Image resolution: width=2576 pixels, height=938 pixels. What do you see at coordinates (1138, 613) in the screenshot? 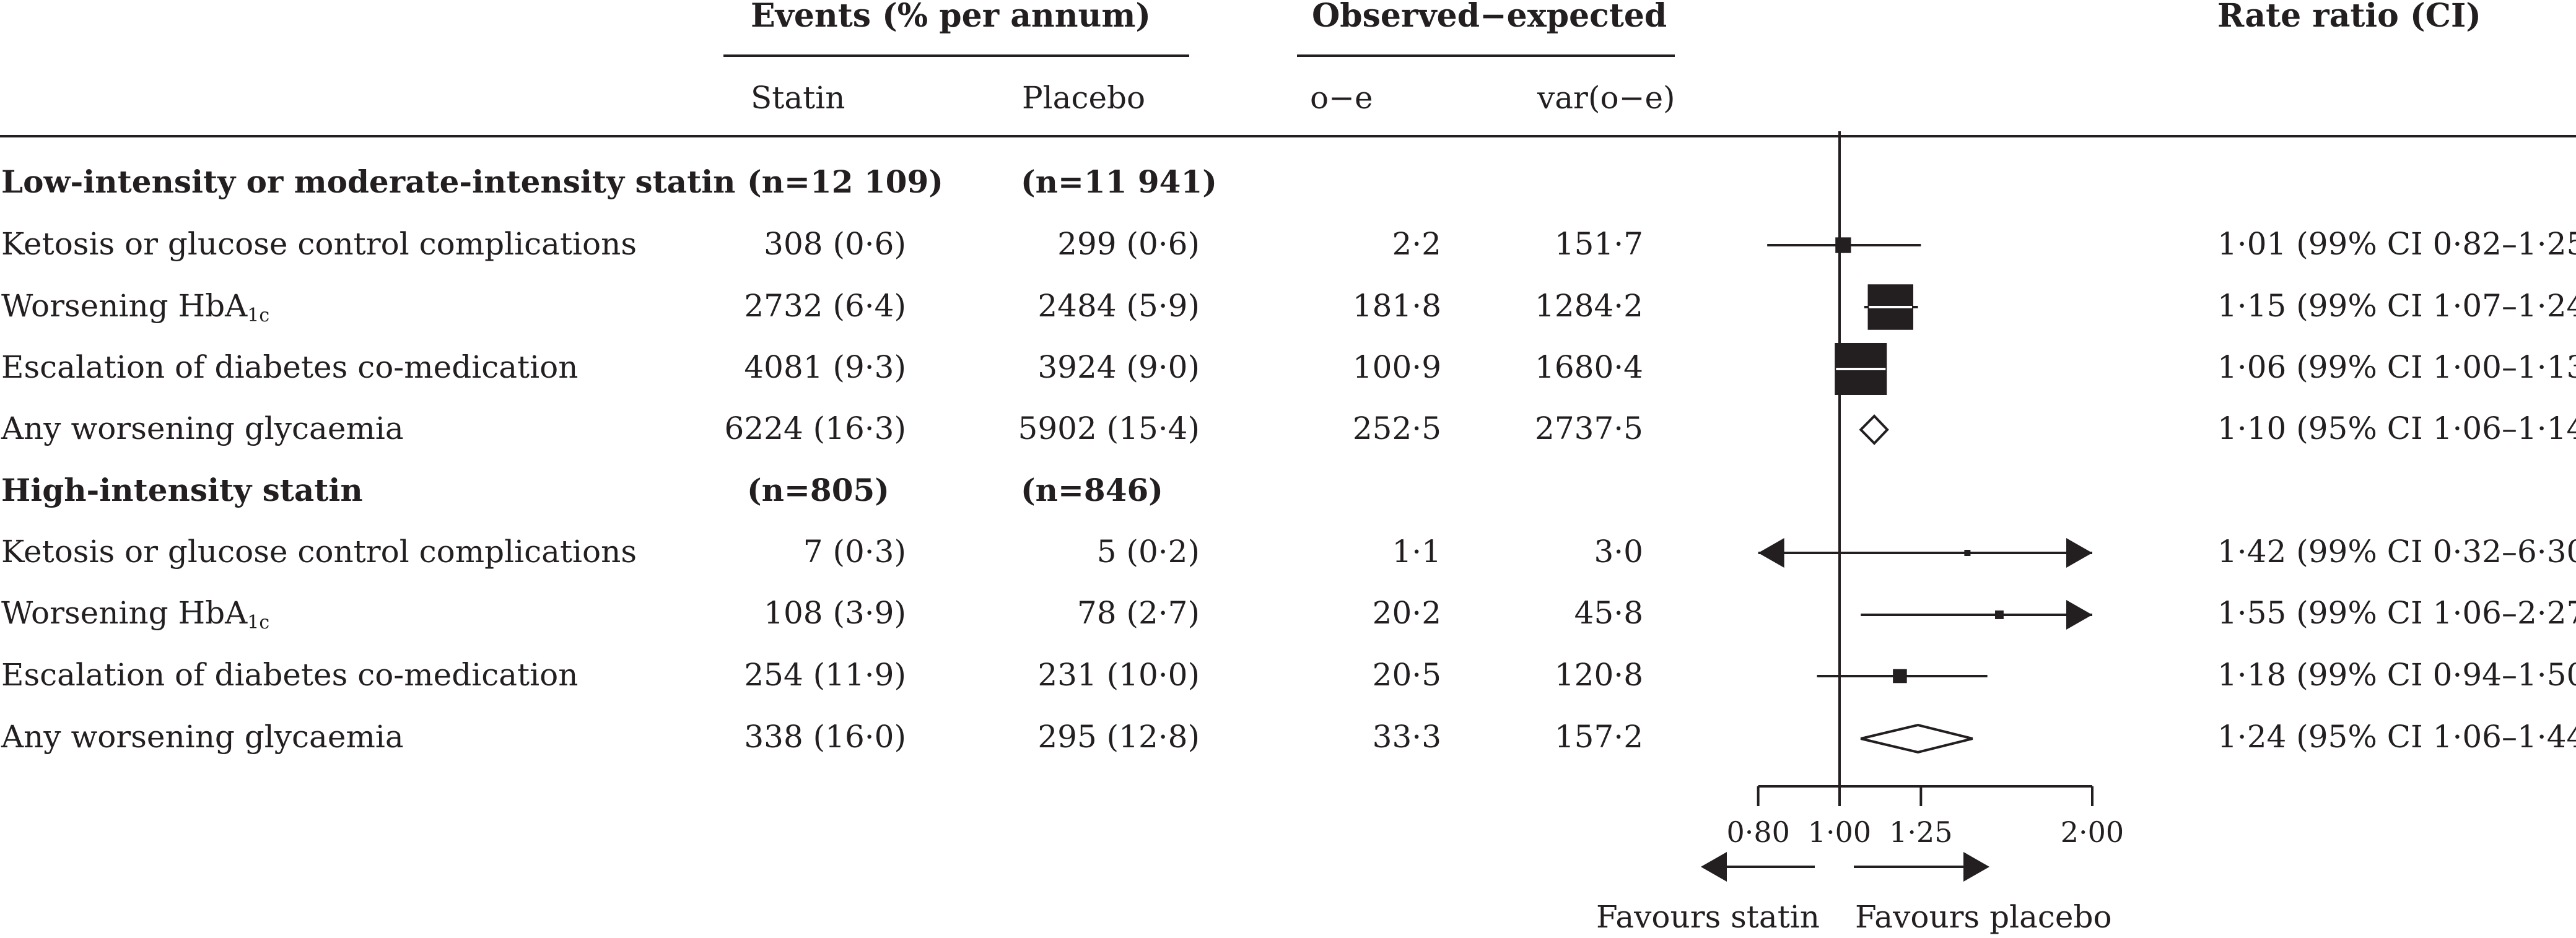
I see `placebo-events: 78 (2·7)` at bounding box center [1138, 613].